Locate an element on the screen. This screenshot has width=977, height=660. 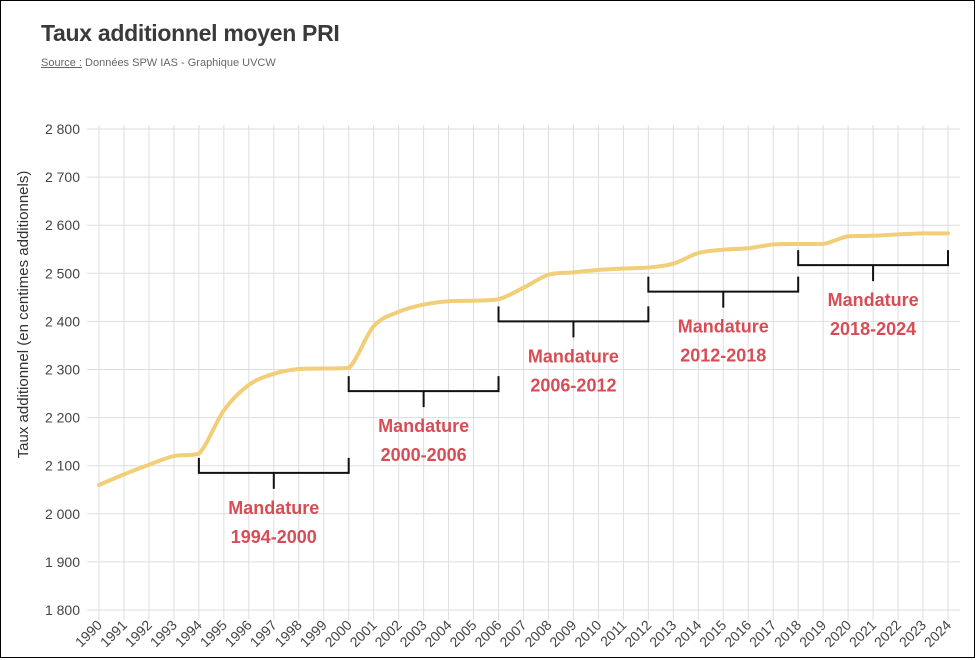
x-tick-label: 2021 is located at coordinates (862, 633).